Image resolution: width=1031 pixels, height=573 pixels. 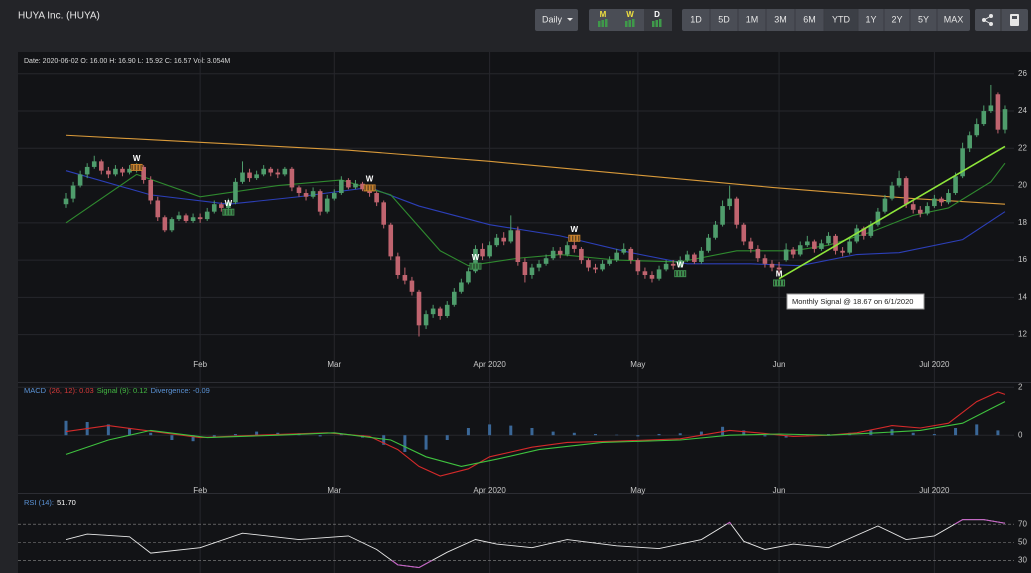 What do you see at coordinates (71, 390) in the screenshot?
I see `legend-entry: (26, 12): 0.03` at bounding box center [71, 390].